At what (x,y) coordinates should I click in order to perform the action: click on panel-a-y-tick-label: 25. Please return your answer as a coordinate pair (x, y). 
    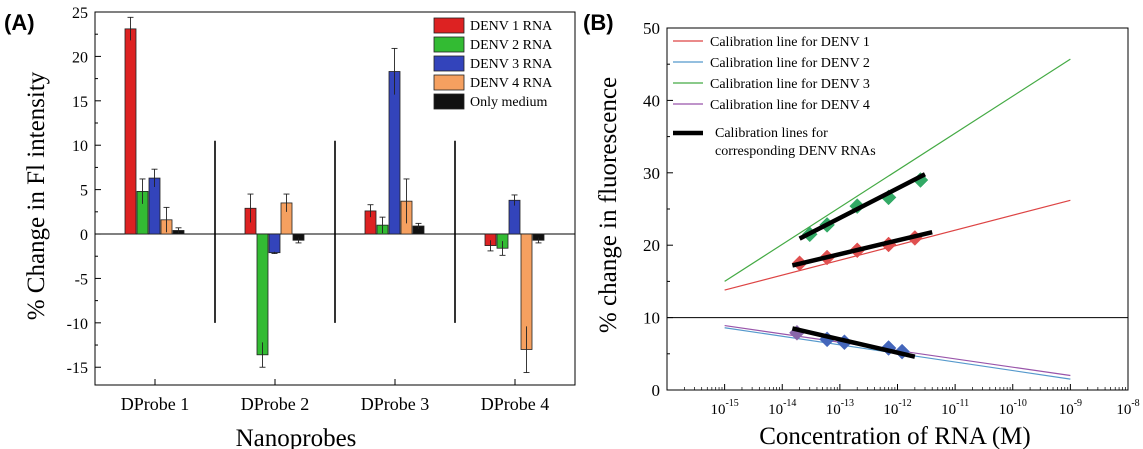
    Looking at the image, I should click on (80, 13).